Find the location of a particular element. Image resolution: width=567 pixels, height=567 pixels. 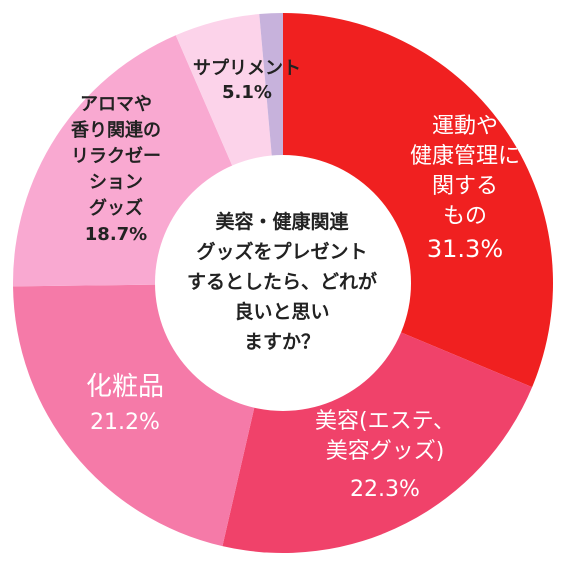

slice-label-5-line-1: サプリメント is located at coordinates (247, 68).